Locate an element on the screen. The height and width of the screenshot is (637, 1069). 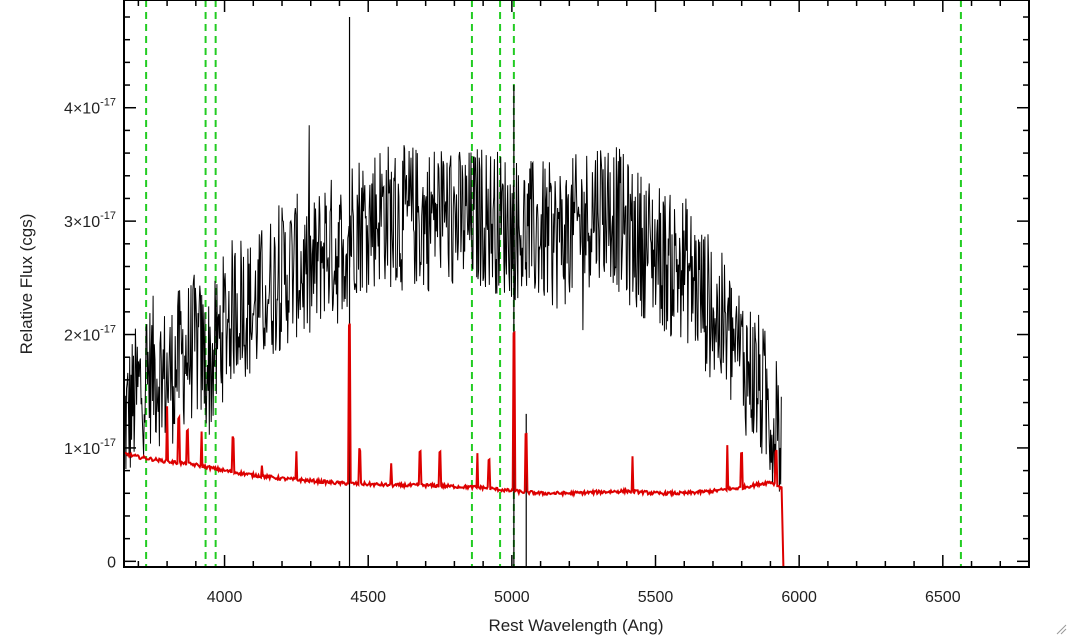
x-tick-labels: 4000 4500 5000 5500 6000 6500 is located at coordinates (584, 597).